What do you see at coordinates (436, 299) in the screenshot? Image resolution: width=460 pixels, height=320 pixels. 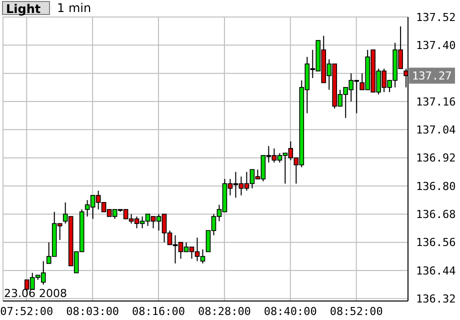 I see `y-tick-label: 136.32` at bounding box center [436, 299].